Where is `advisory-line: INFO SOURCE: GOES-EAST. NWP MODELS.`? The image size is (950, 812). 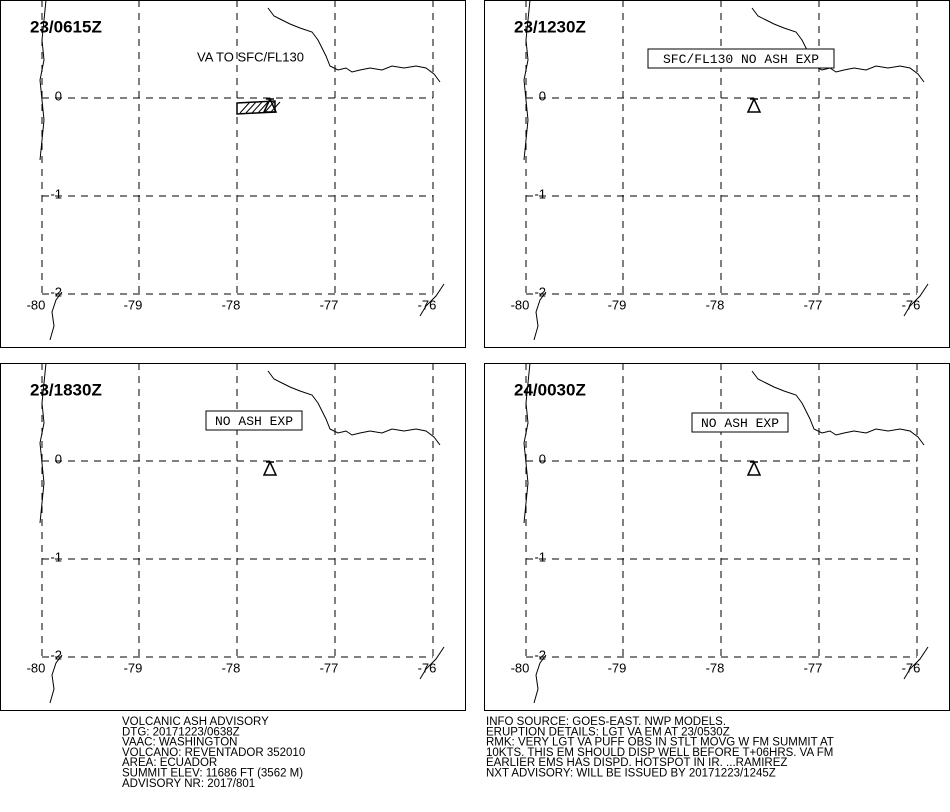 advisory-line: INFO SOURCE: GOES-EAST. NWP MODELS. is located at coordinates (606, 722).